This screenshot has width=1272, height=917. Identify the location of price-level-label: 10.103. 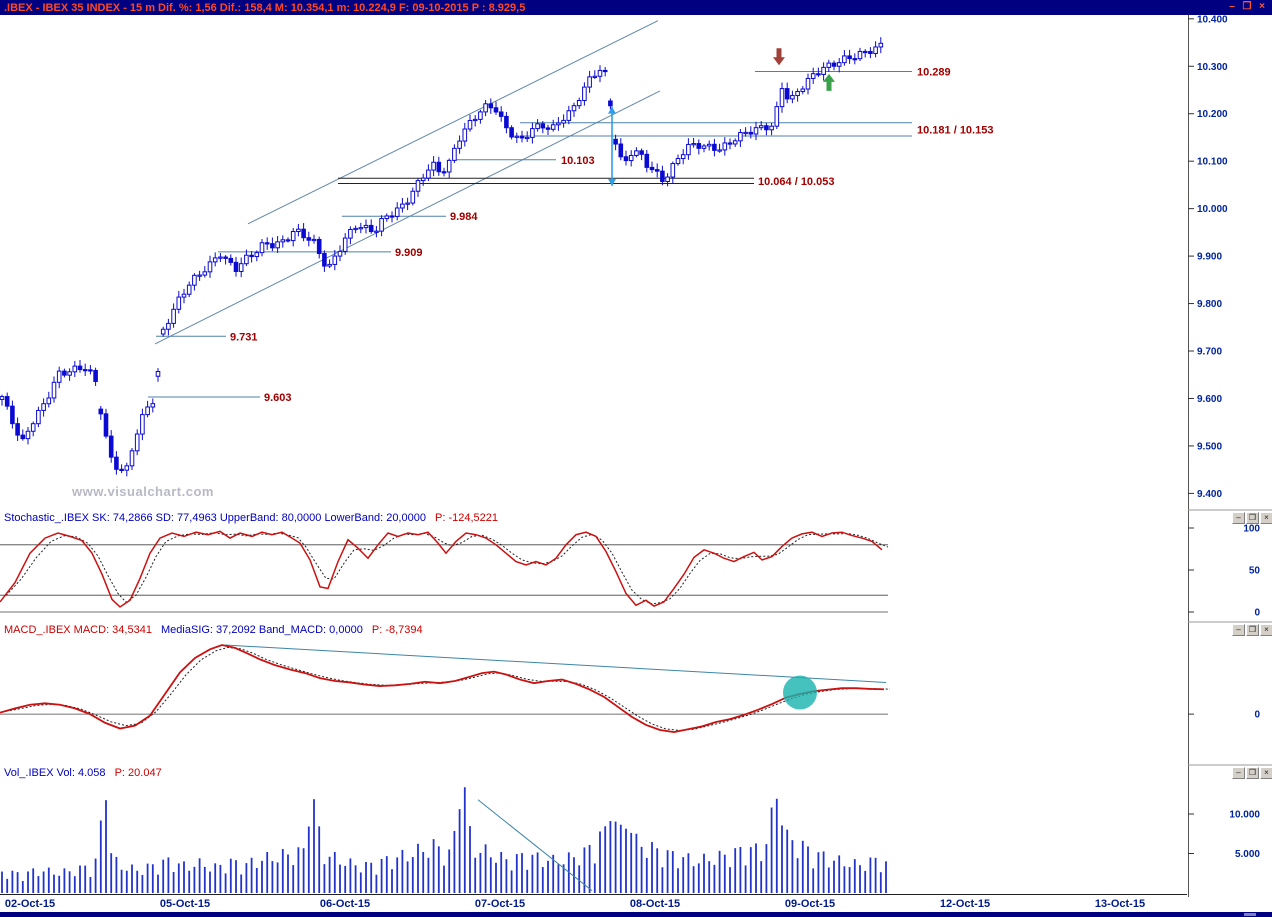
(578, 161).